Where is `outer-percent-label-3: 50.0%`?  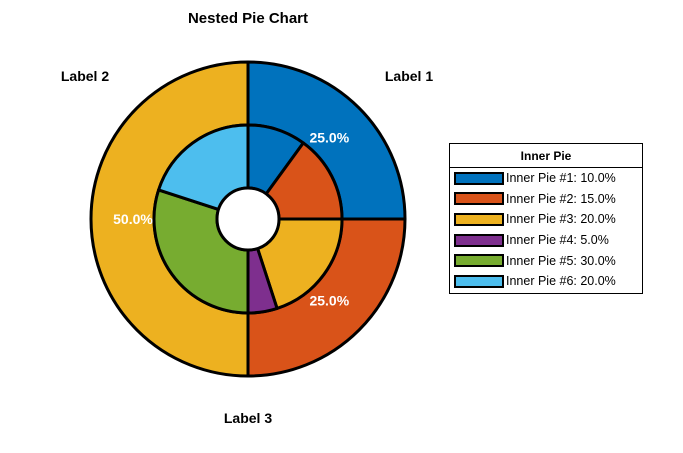 outer-percent-label-3: 50.0% is located at coordinates (133, 219).